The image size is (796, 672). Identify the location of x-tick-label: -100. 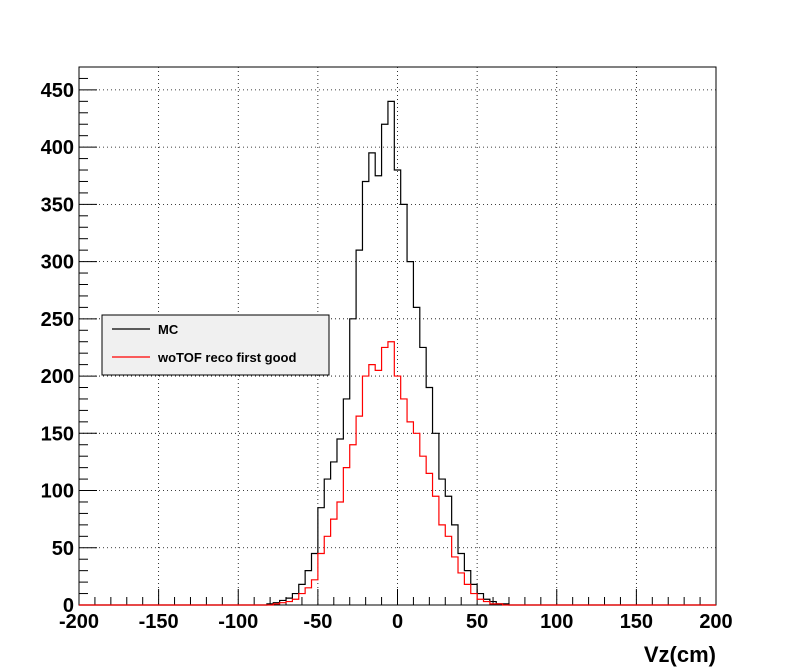
(238, 622).